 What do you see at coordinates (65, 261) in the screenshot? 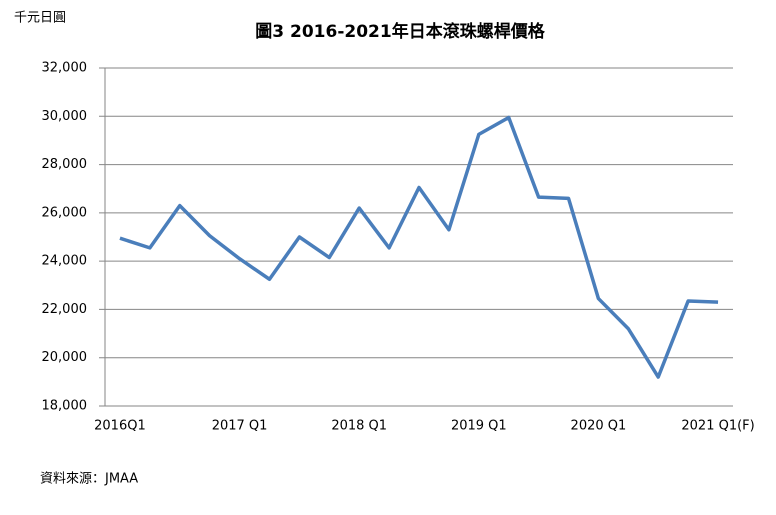
I see `y-tick-label: 24,000` at bounding box center [65, 261].